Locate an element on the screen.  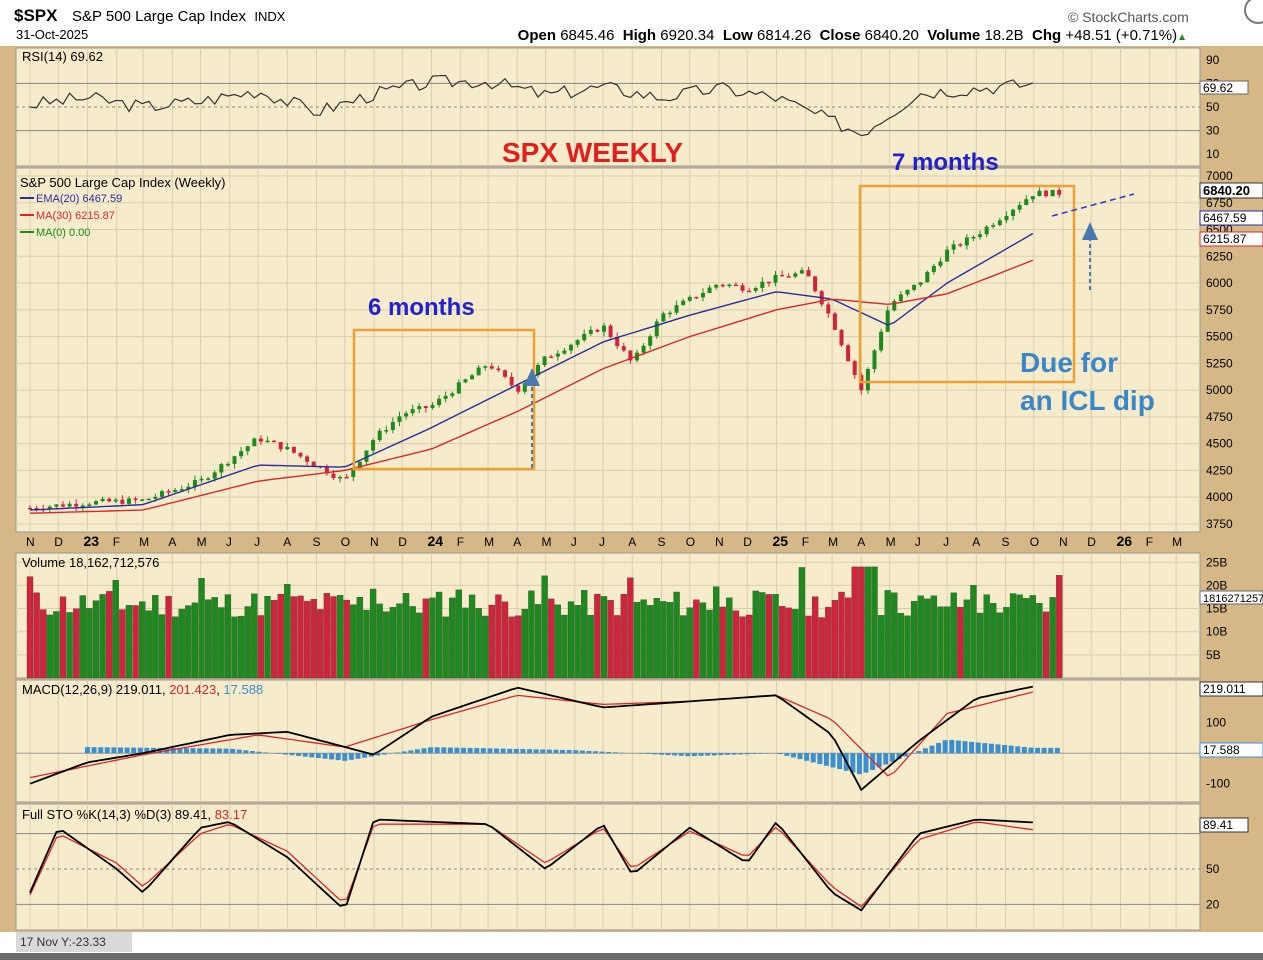
ema-legend: EMA(20) 6467.59 is located at coordinates (79, 199).